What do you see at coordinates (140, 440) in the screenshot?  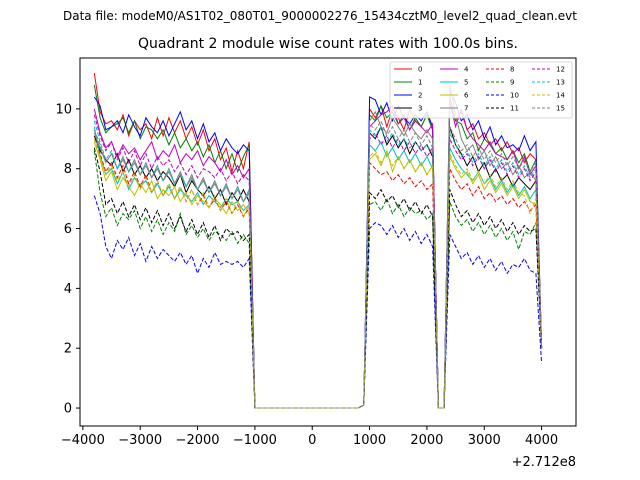 I see `x-tick-label: −3000` at bounding box center [140, 440].